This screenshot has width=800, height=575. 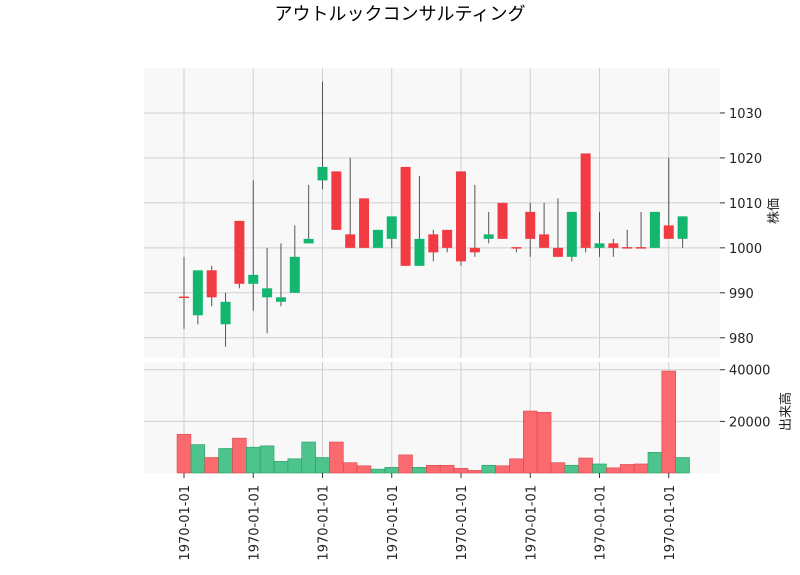 I want to click on price-tick-label: 980, so click(x=741, y=339).